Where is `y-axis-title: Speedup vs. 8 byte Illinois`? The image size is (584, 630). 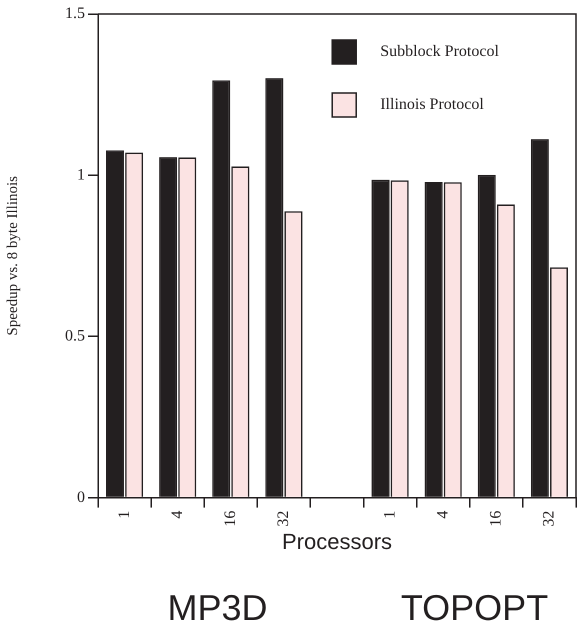
y-axis-title: Speedup vs. 8 byte Illinois is located at coordinates (12, 256).